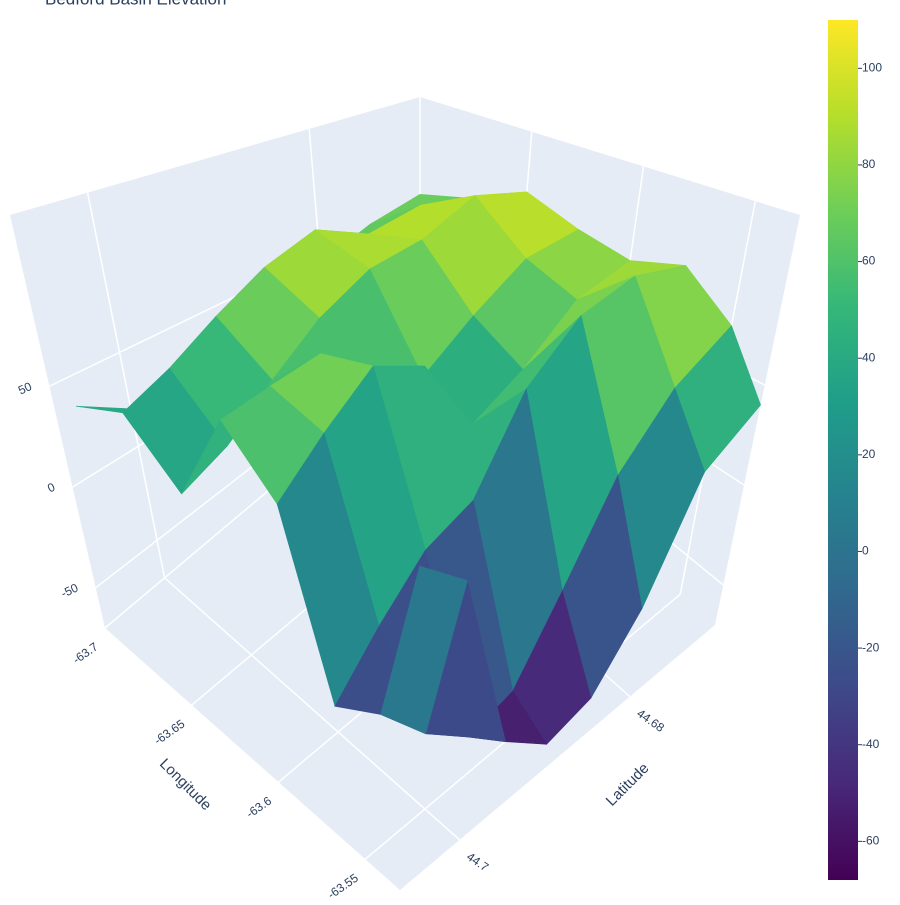 Image resolution: width=900 pixels, height=905 pixels. What do you see at coordinates (650, 720) in the screenshot?
I see `y-tick-label: 44.68` at bounding box center [650, 720].